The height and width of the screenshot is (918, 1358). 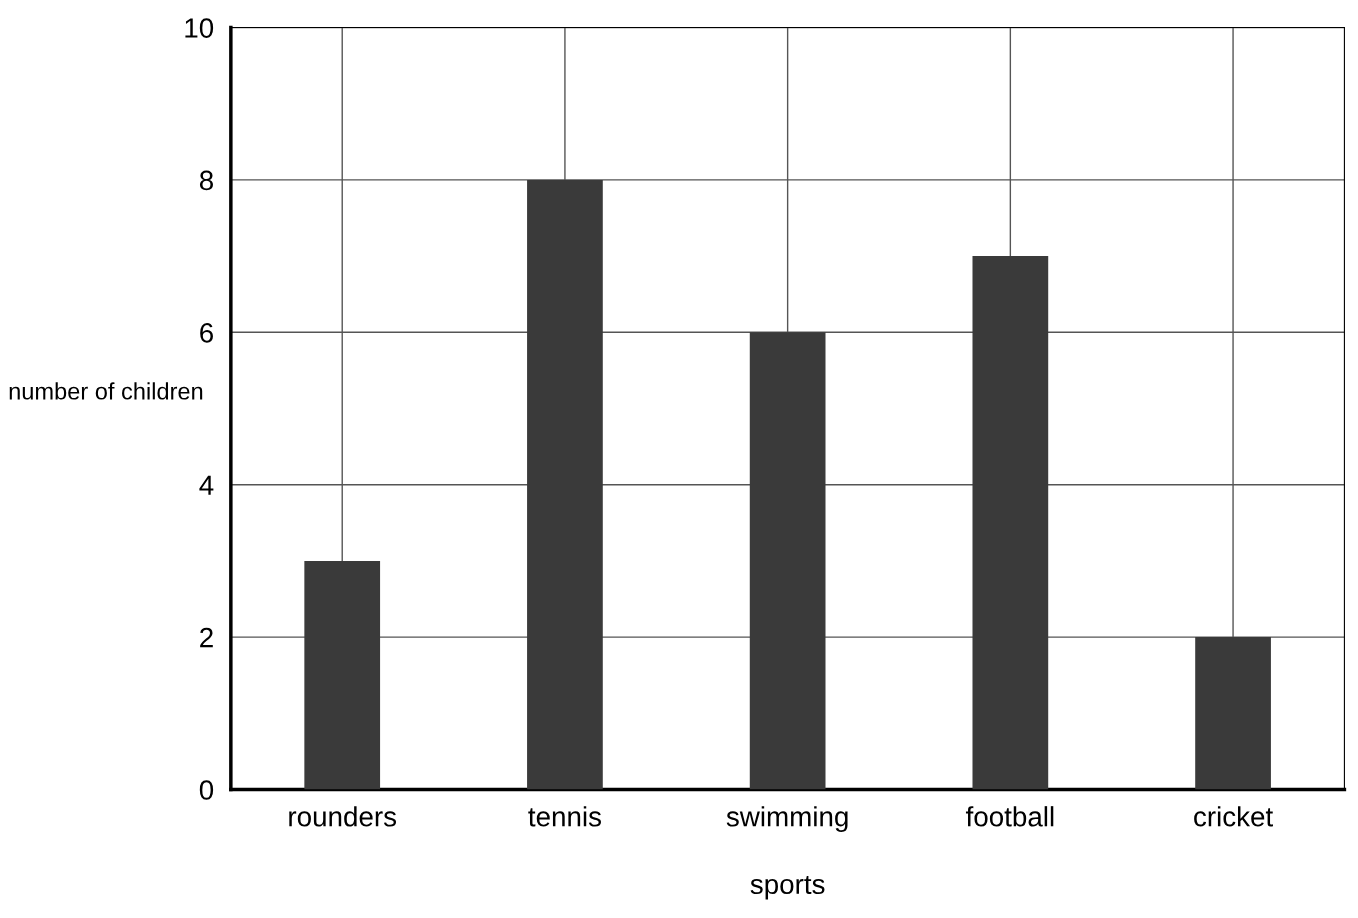 I want to click on y-tick-label: 0, so click(x=206, y=790).